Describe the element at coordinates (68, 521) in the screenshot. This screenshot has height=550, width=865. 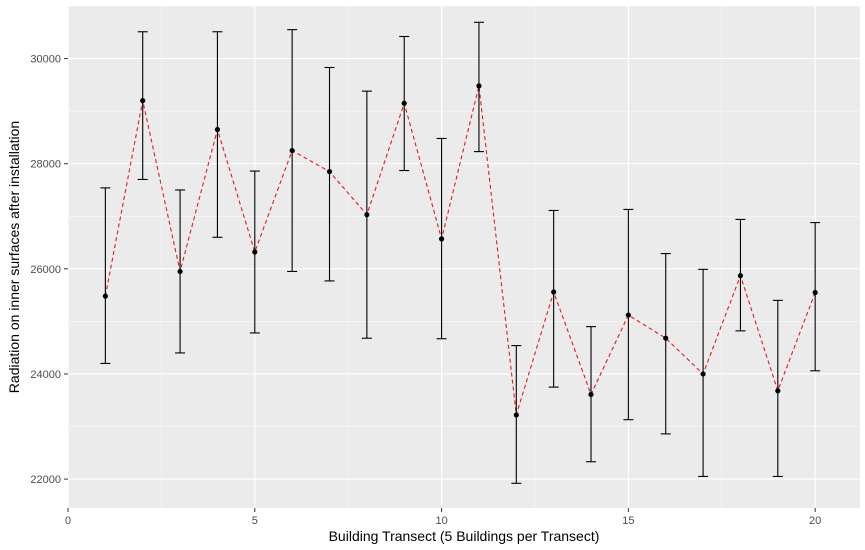
I see `x-tick-label: 0` at that location.